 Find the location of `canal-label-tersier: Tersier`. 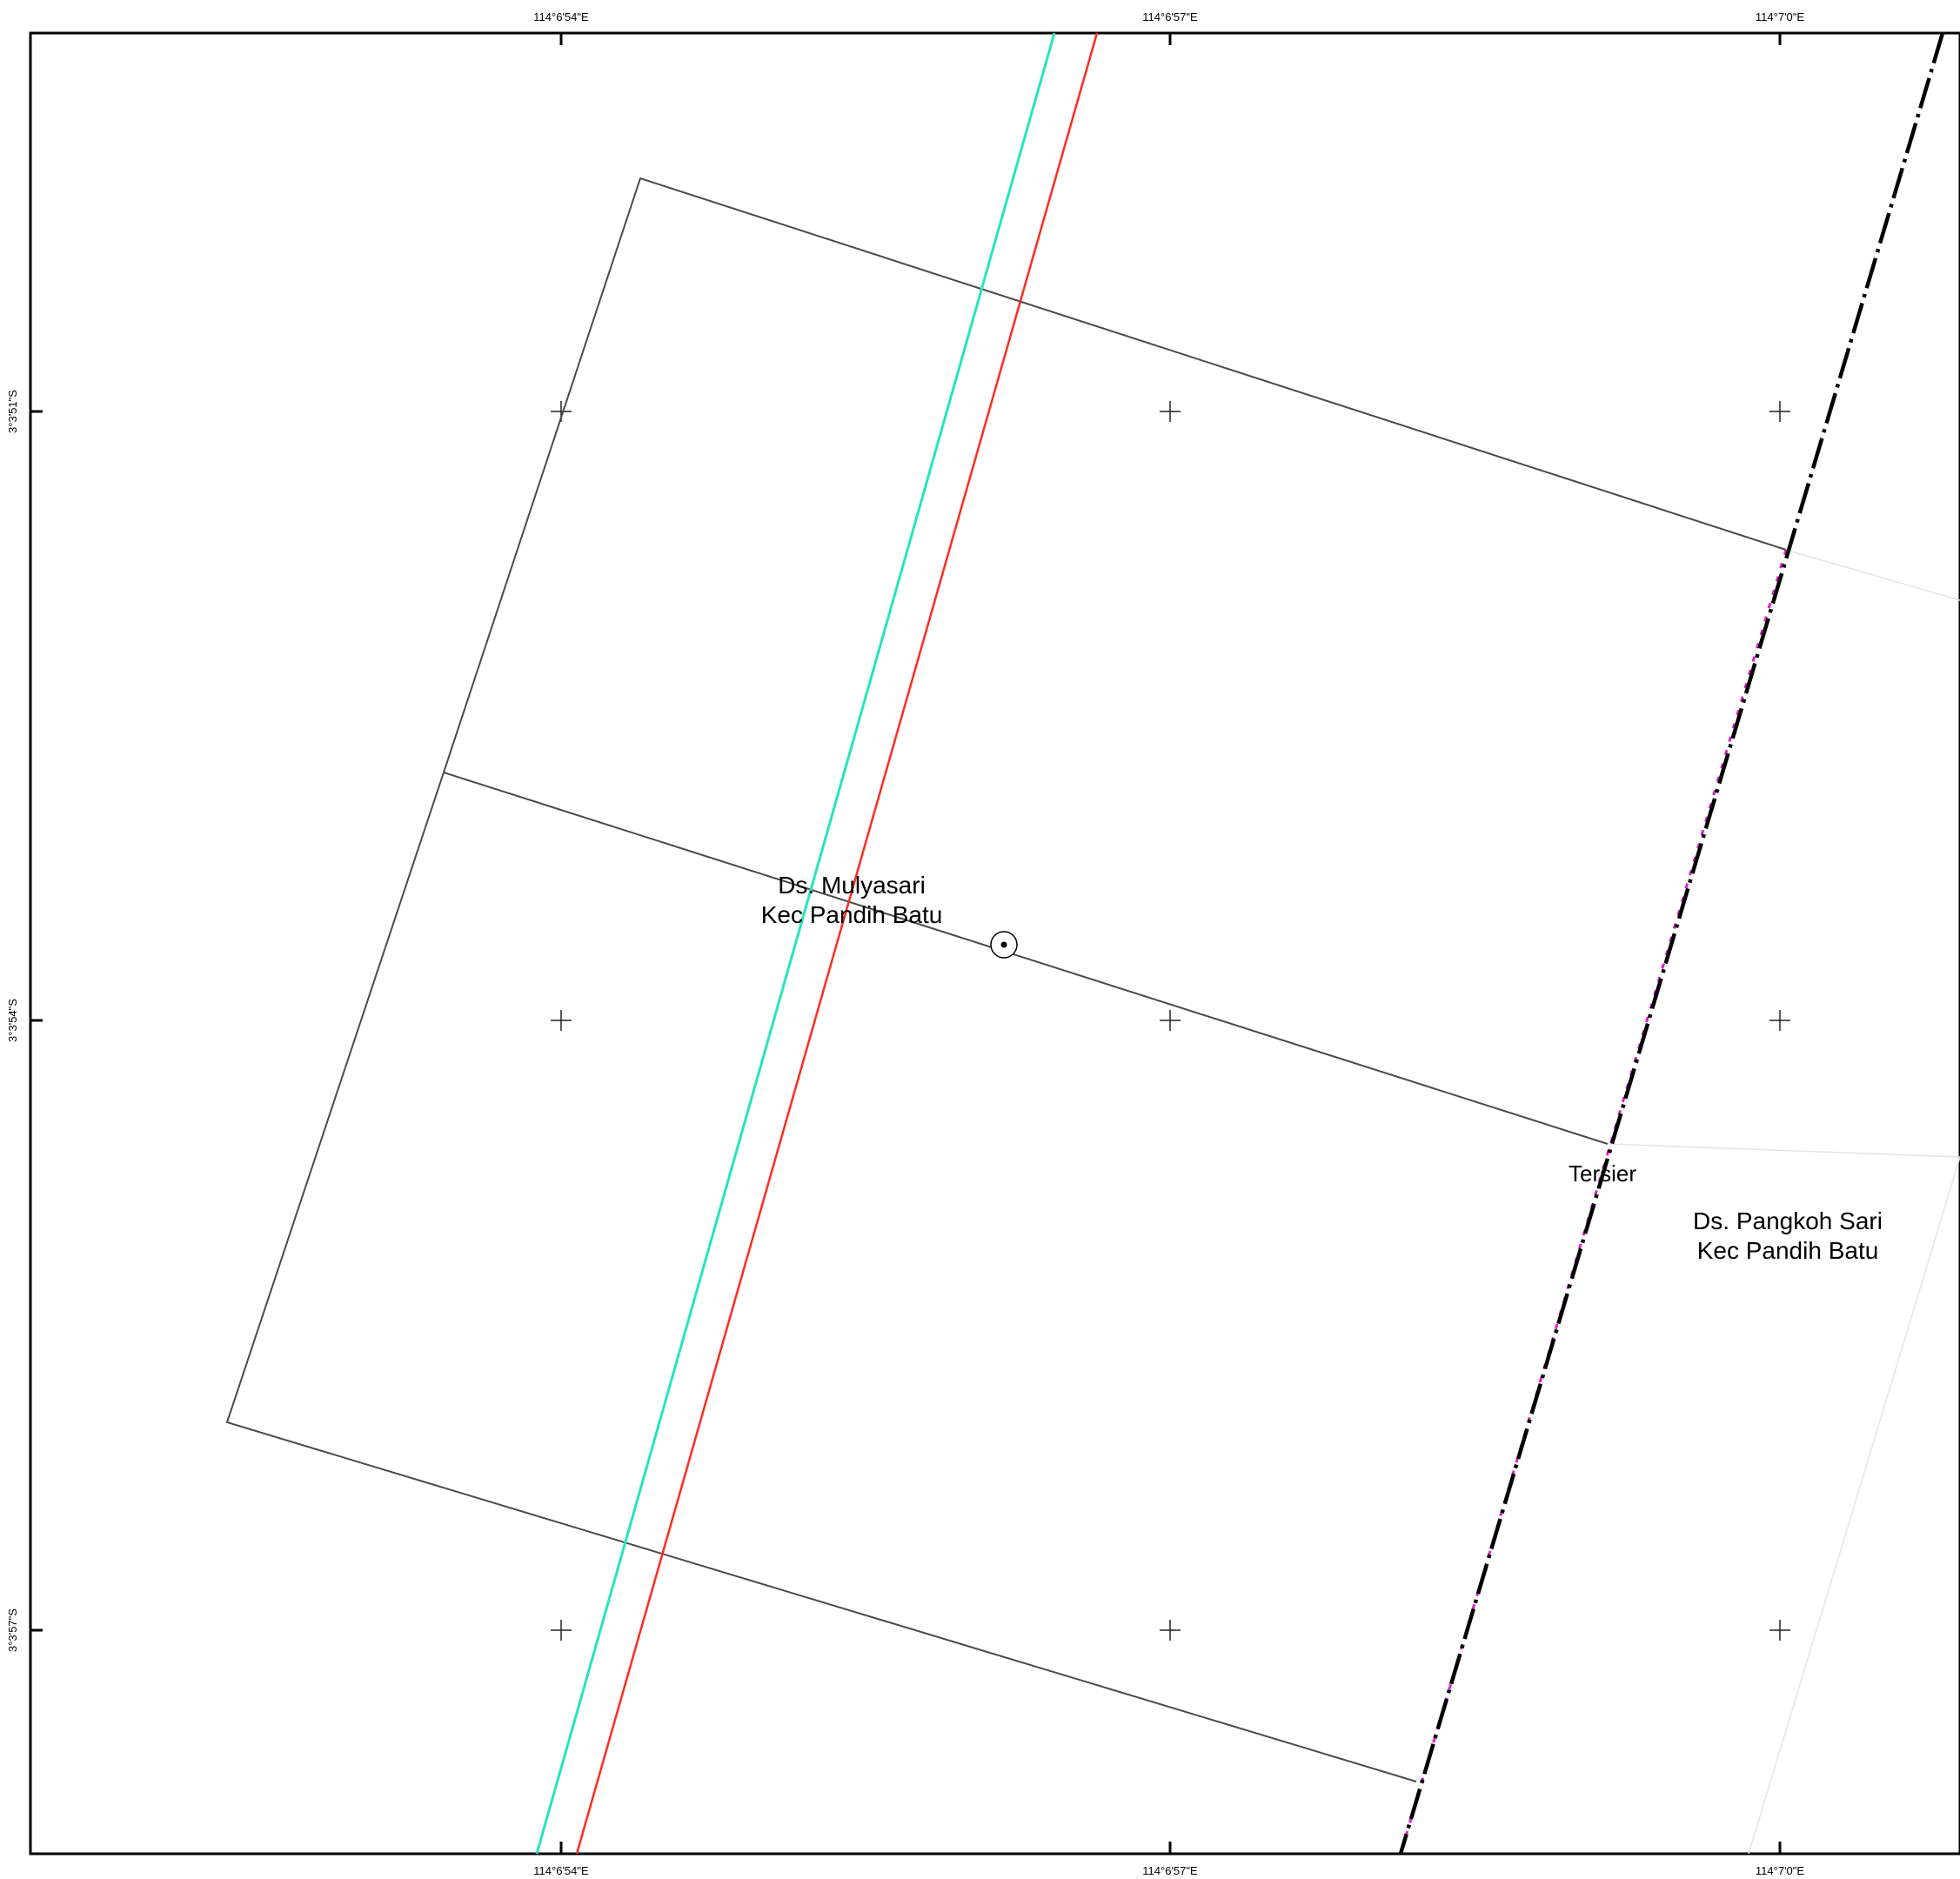

canal-label-tersier: Tersier is located at coordinates (1603, 1173).